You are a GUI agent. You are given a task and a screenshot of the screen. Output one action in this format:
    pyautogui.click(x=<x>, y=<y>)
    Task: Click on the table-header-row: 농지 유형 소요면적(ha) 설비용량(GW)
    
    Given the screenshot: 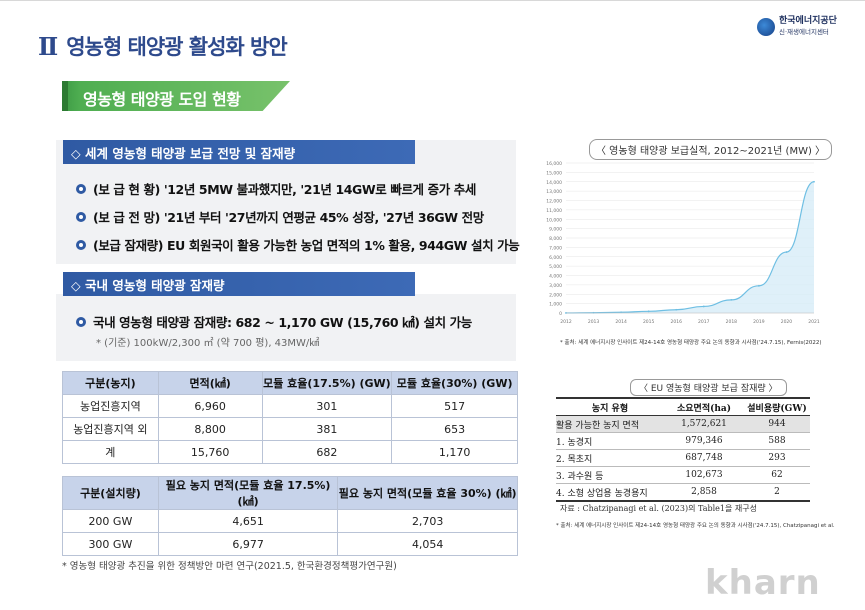 What is the action you would take?
    pyautogui.click(x=683, y=406)
    